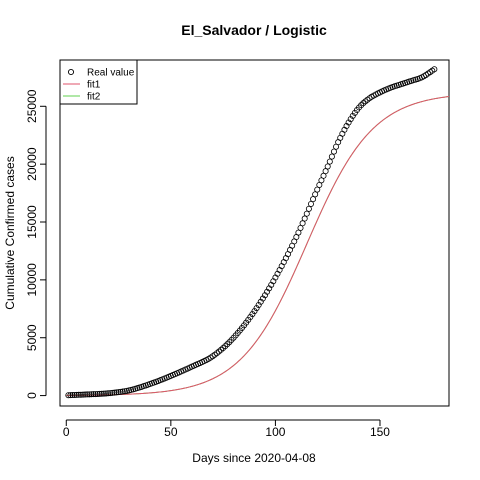 This screenshot has height=480, width=480. I want to click on x-tick-label: 50, so click(171, 432).